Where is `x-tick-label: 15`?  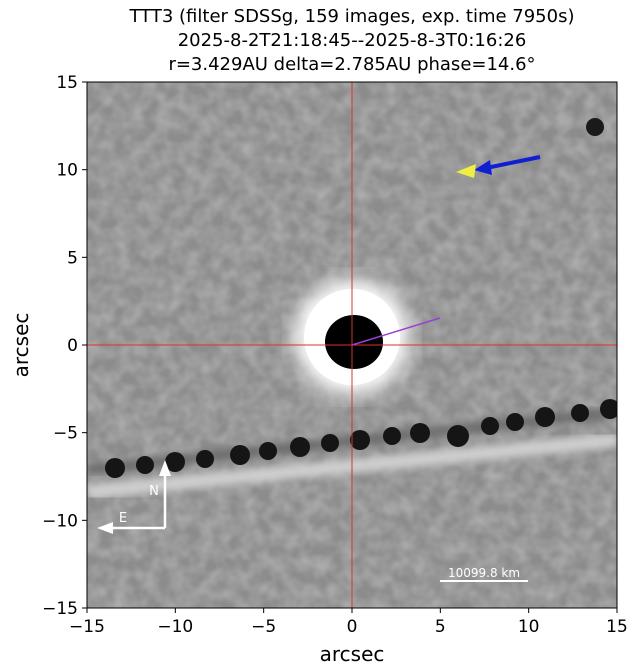
x-tick-label: 15 is located at coordinates (617, 627).